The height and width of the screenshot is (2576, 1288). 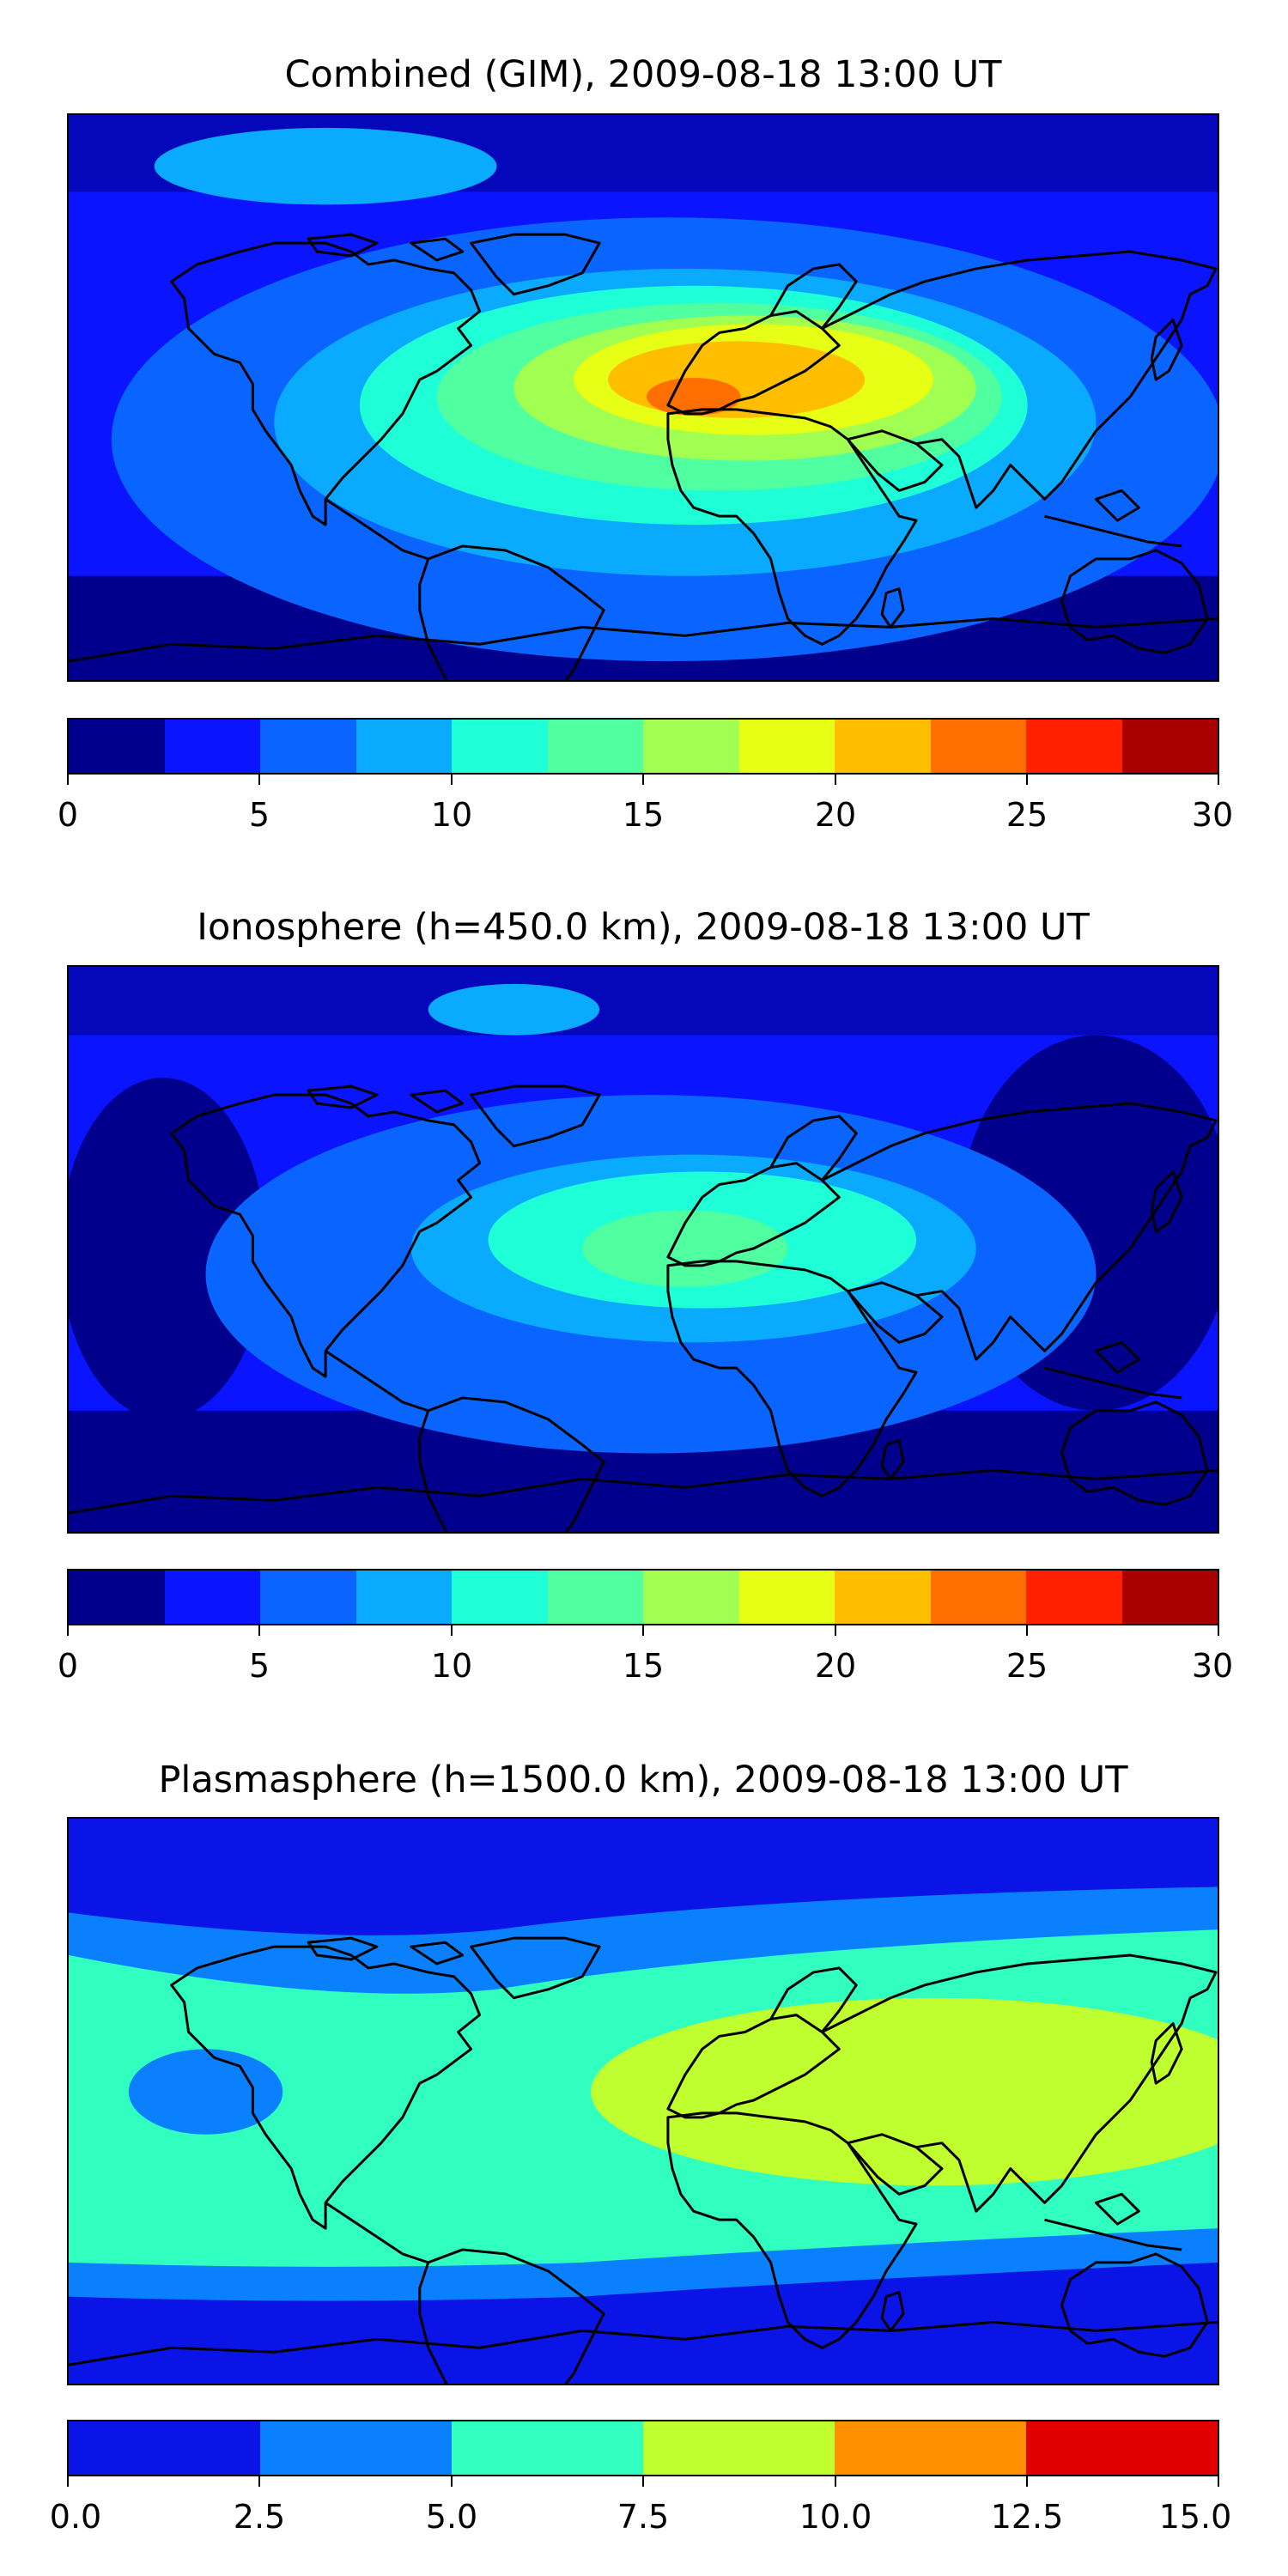 What do you see at coordinates (452, 2517) in the screenshot?
I see `colorbar-tick-label: 5.0` at bounding box center [452, 2517].